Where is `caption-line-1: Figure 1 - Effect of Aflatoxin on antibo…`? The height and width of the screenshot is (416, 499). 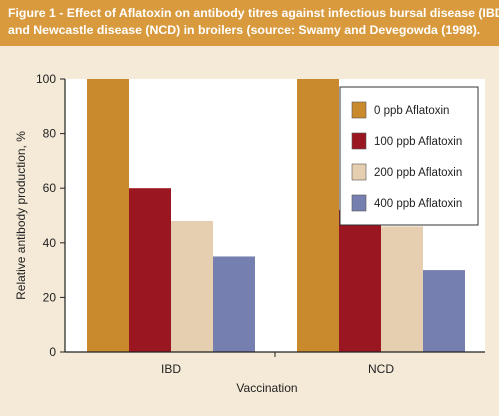
caption-line-1: Figure 1 - Effect of Aflatoxin on antibo… is located at coordinates (253, 13).